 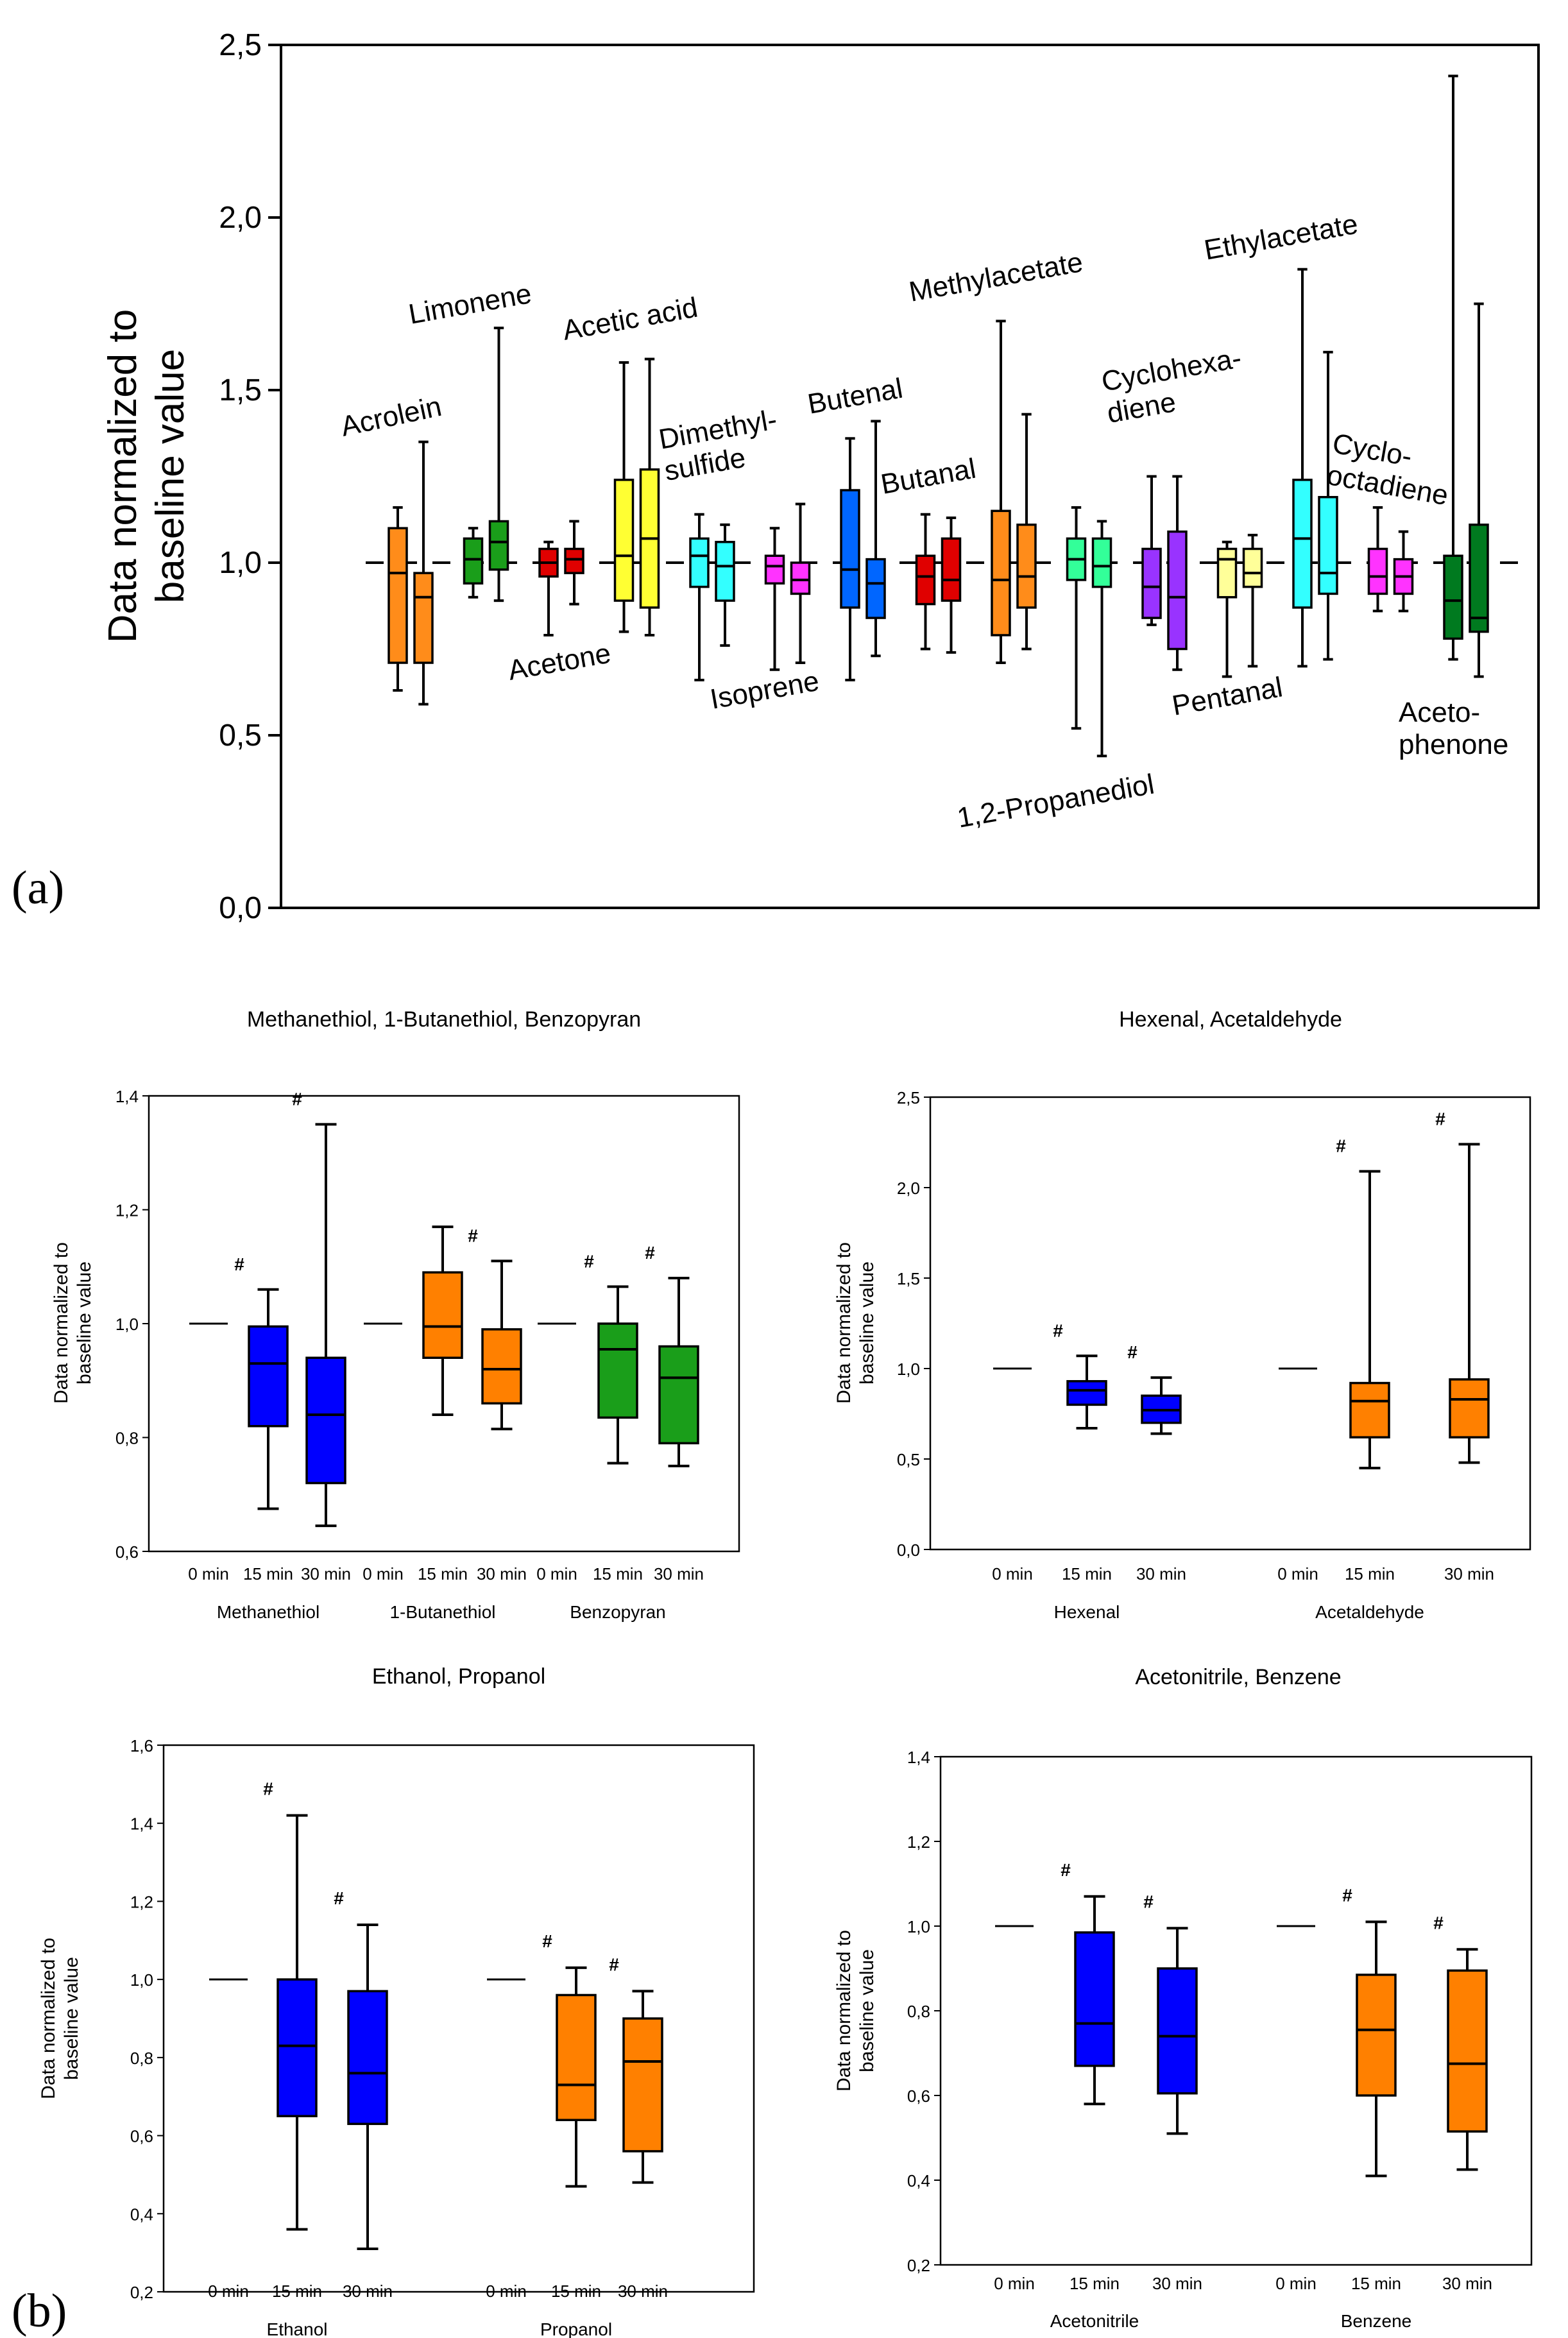 I want to click on y-tick-label-b4: 0,4, so click(x=918, y=2180).